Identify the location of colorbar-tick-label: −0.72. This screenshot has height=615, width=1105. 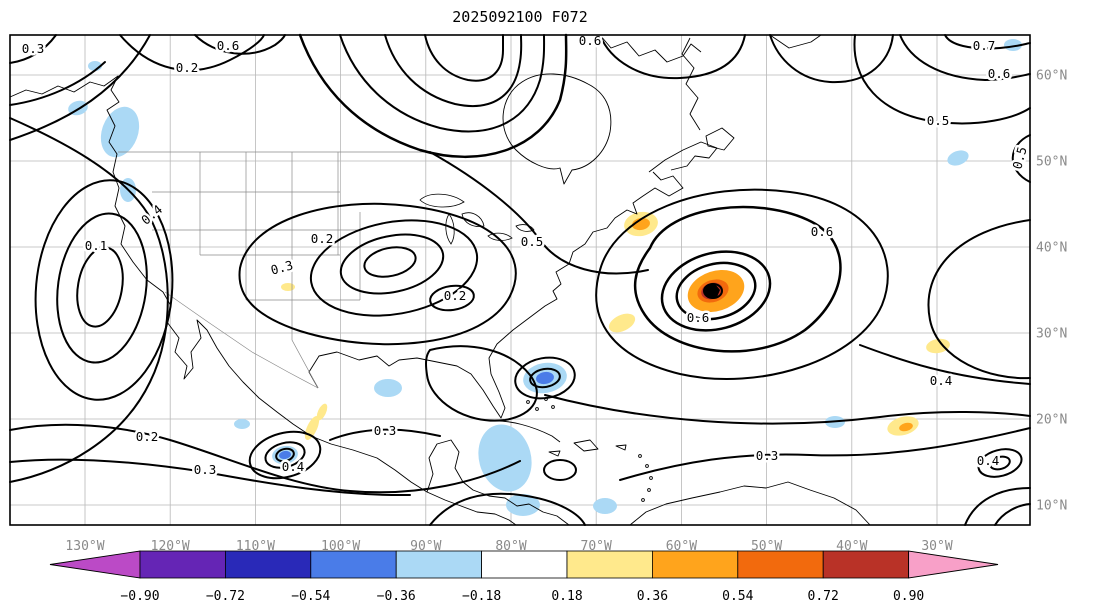
(225, 596).